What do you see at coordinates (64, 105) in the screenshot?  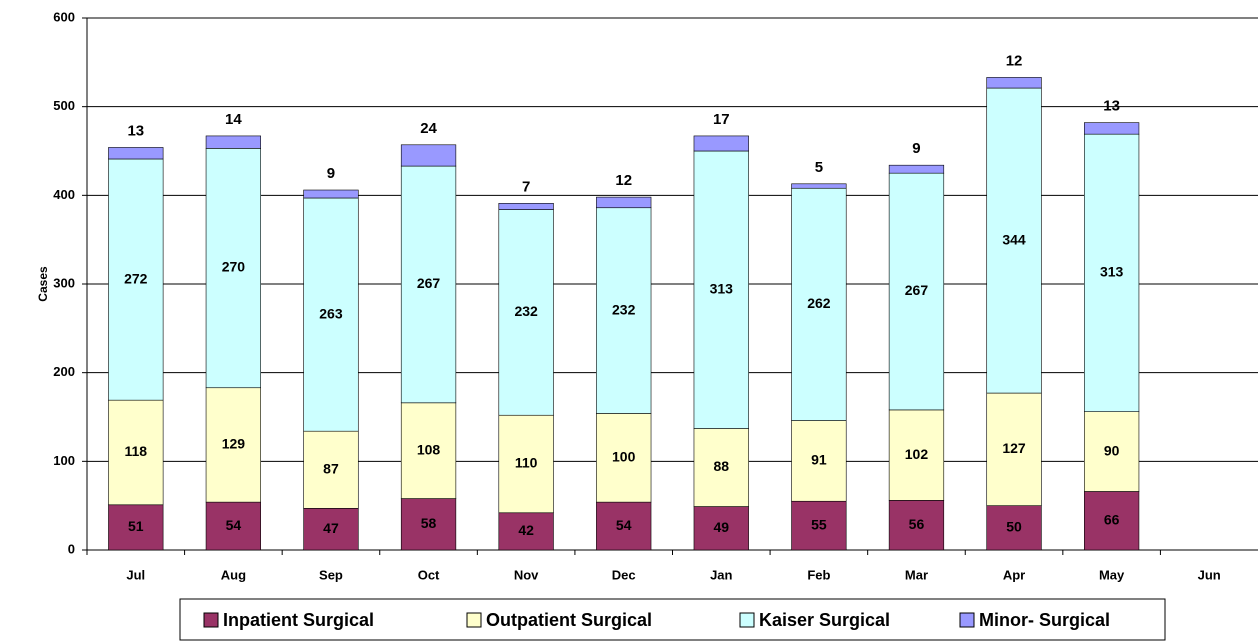 I see `y-tick-label: 500` at bounding box center [64, 105].